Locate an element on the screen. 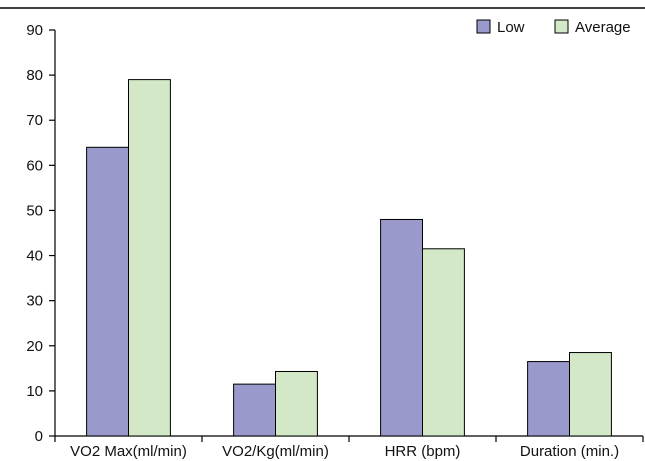 This screenshot has height=461, width=645. legend-swatch-average is located at coordinates (561, 26).